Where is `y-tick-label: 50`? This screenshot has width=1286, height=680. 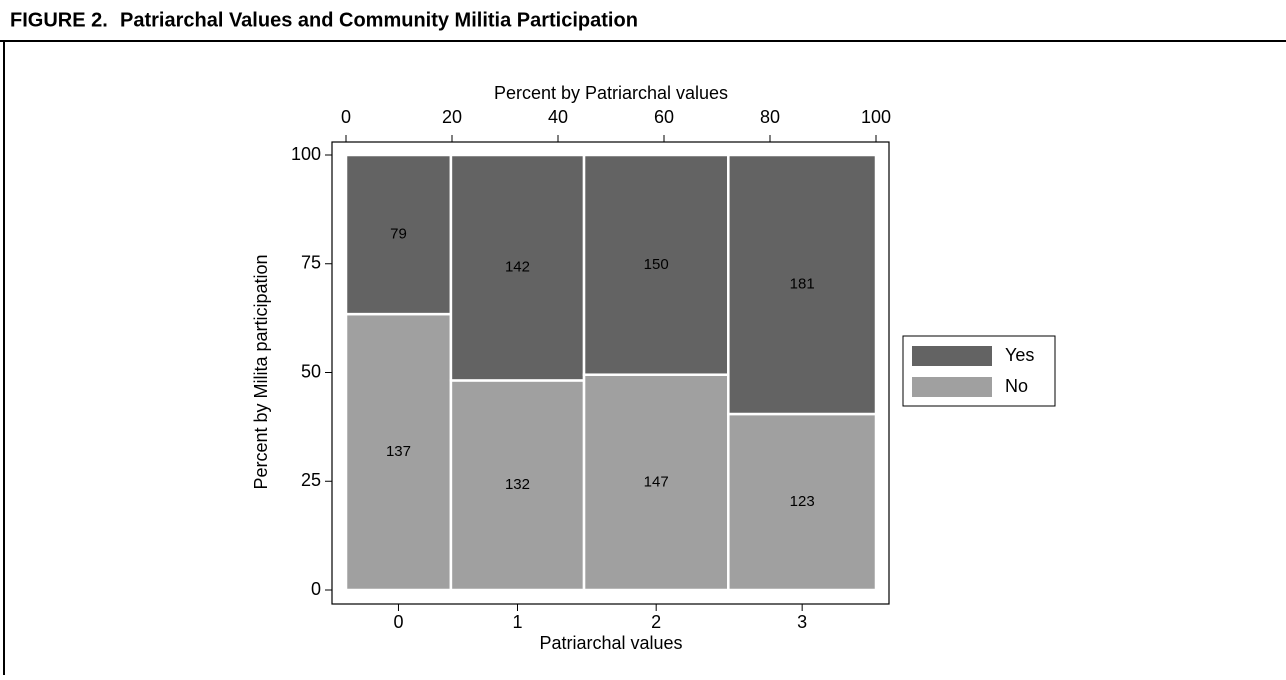
y-tick-label: 50 is located at coordinates (311, 371).